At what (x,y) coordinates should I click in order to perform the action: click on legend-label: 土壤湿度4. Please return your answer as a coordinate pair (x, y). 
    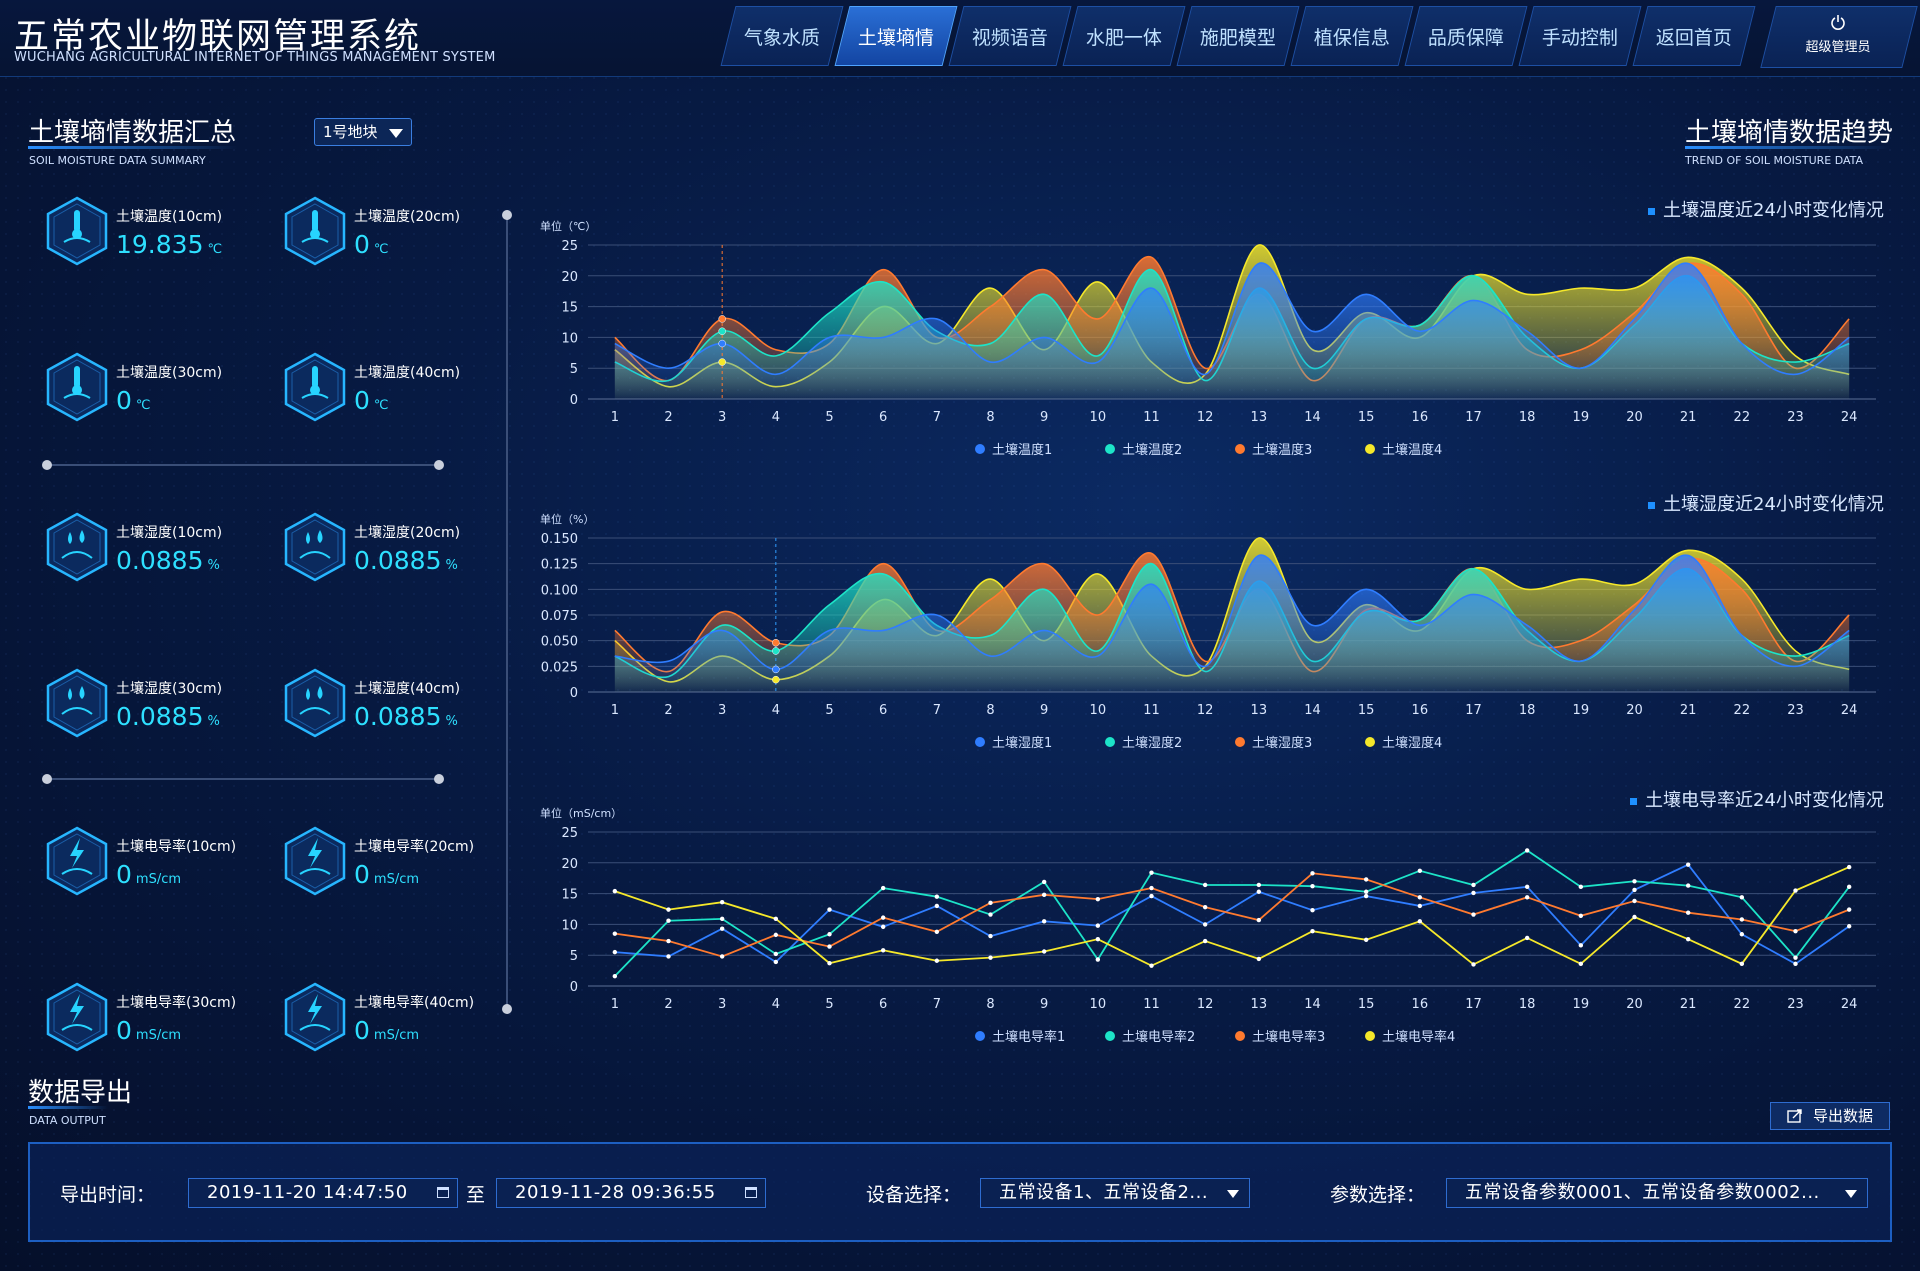
    Looking at the image, I should click on (1412, 743).